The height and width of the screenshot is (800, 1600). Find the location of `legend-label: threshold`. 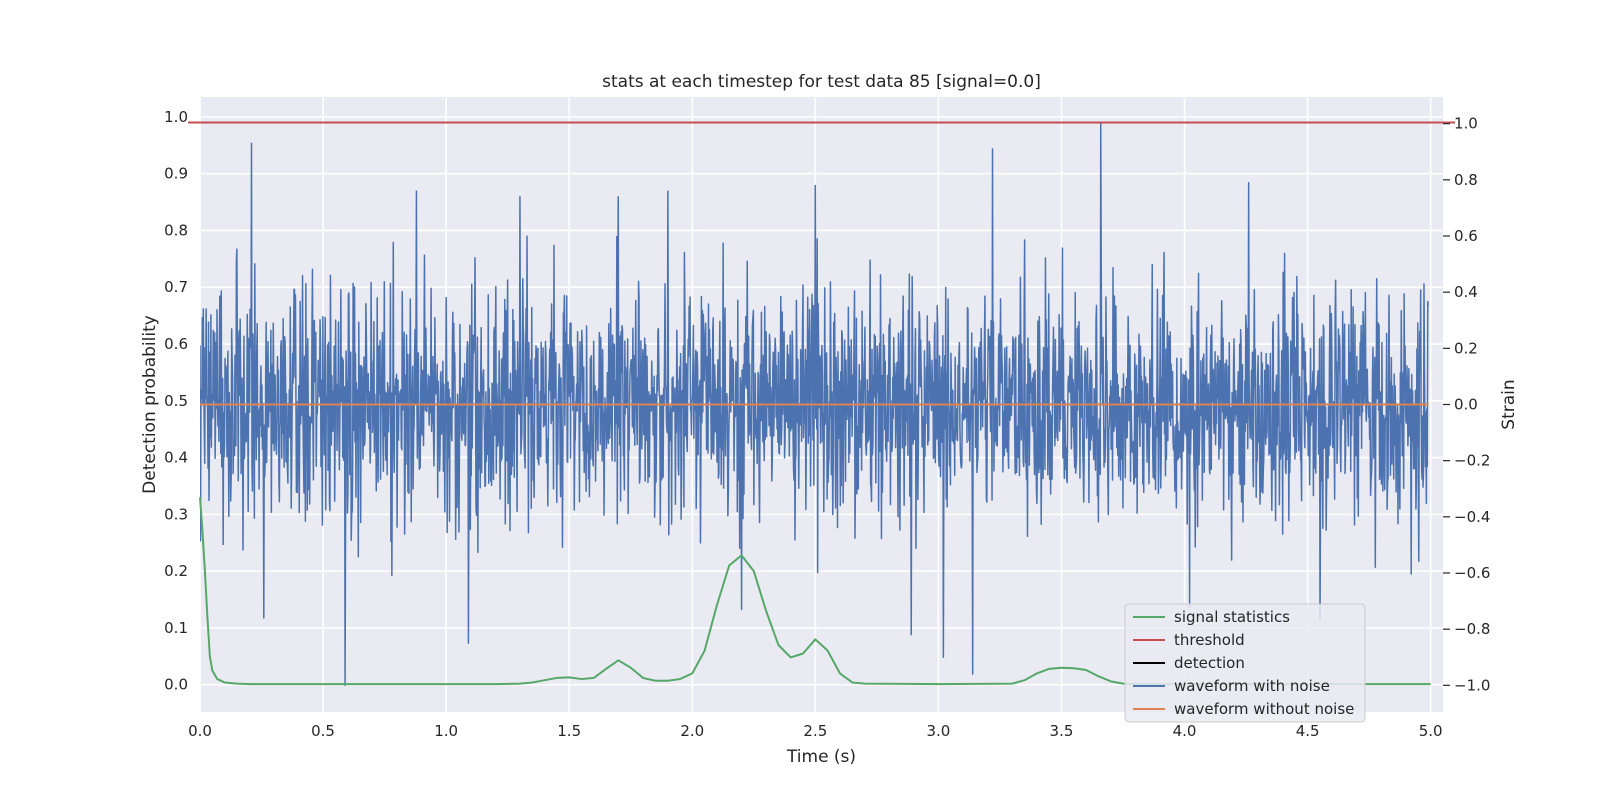

legend-label: threshold is located at coordinates (1209, 640).